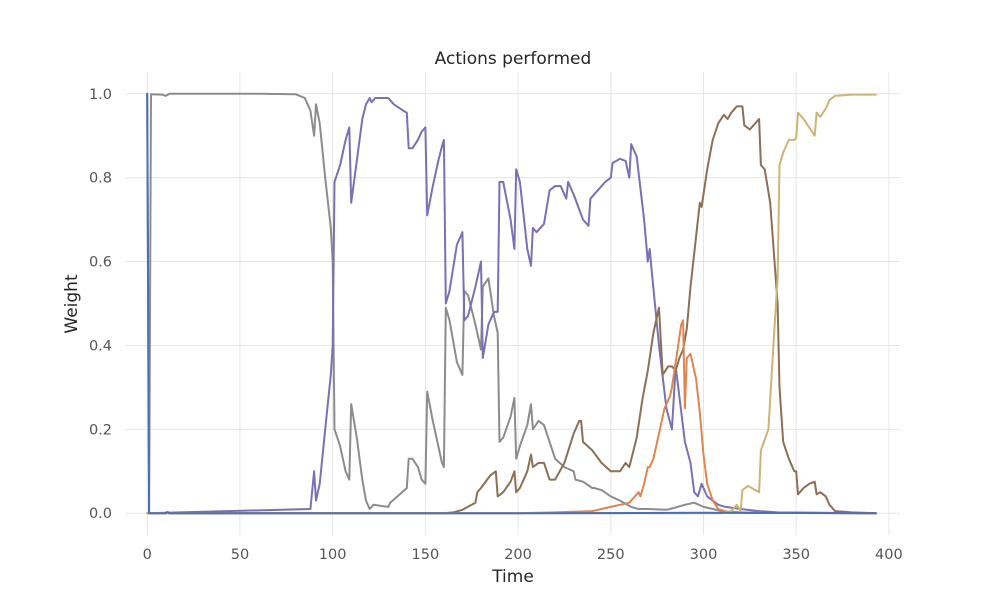 The width and height of the screenshot is (1000, 600). Describe the element at coordinates (513, 59) in the screenshot. I see `chart-title: Actions performed` at that location.